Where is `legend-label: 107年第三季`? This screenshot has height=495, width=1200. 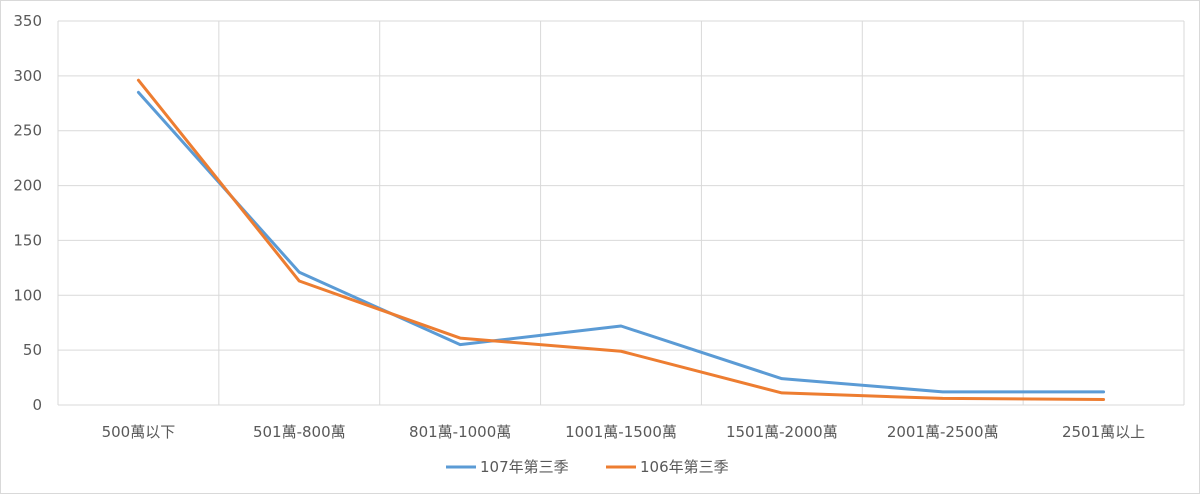
legend-label: 107年第三季 is located at coordinates (524, 467).